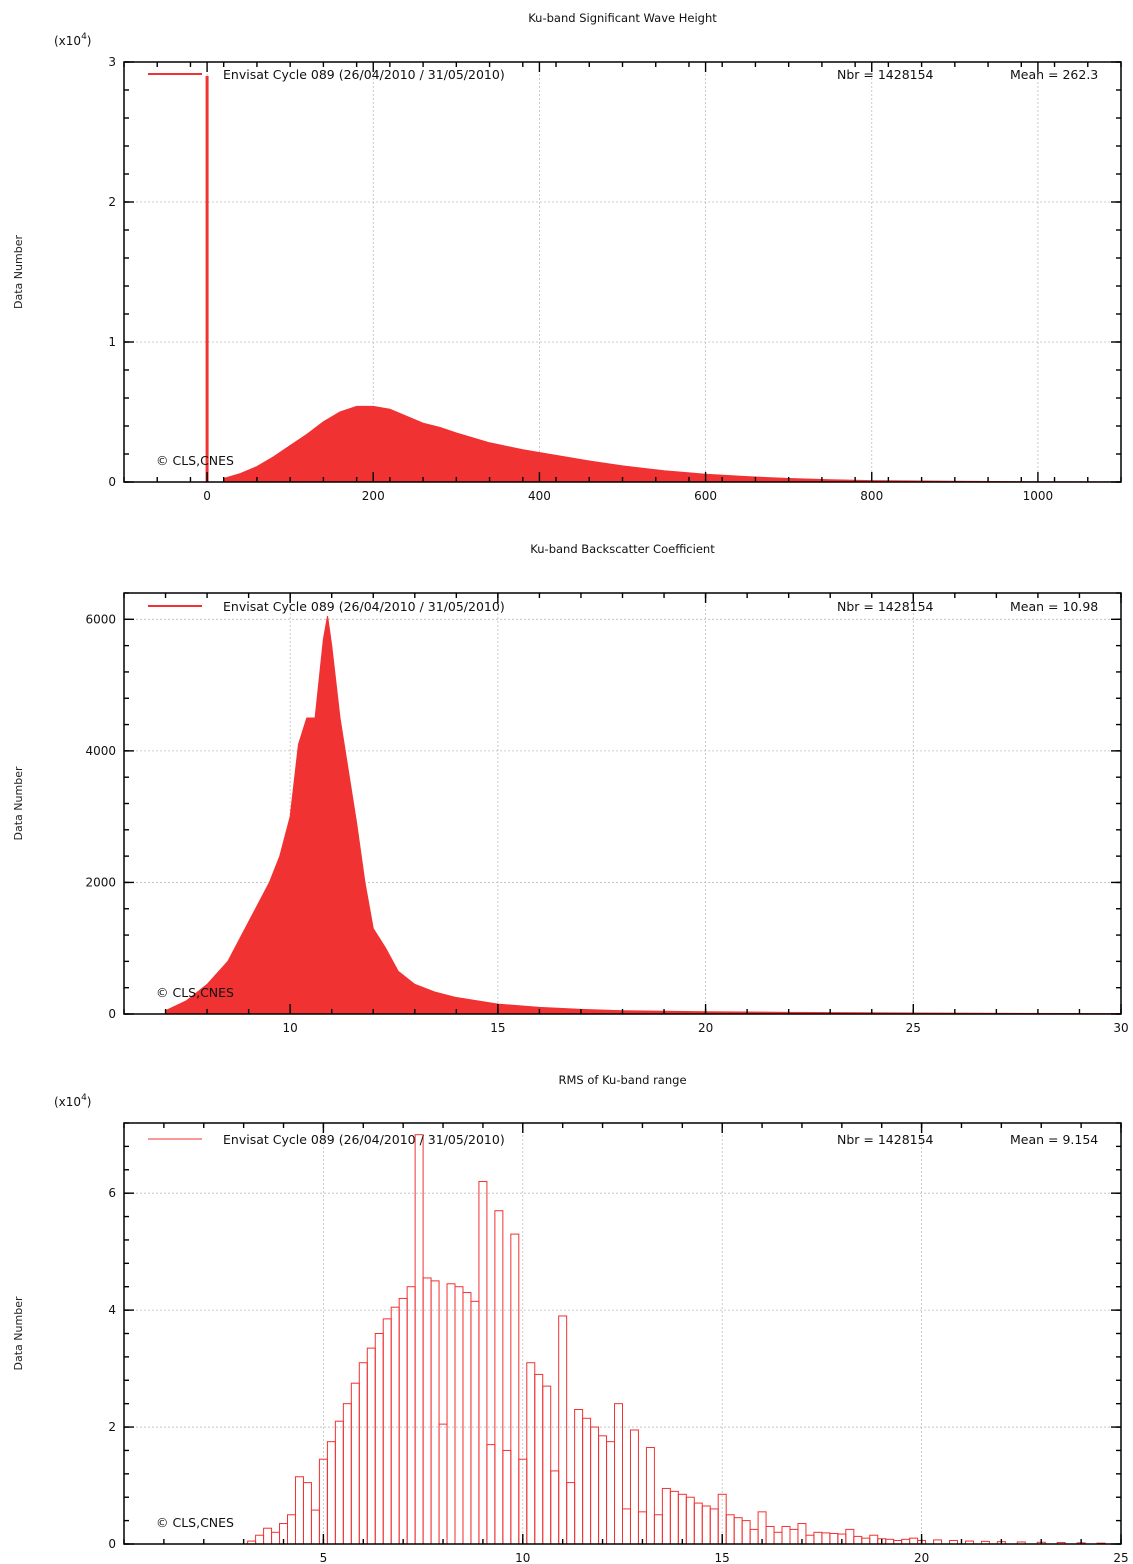  What do you see at coordinates (1038, 496) in the screenshot?
I see `x-tick-label: 1000` at bounding box center [1038, 496].